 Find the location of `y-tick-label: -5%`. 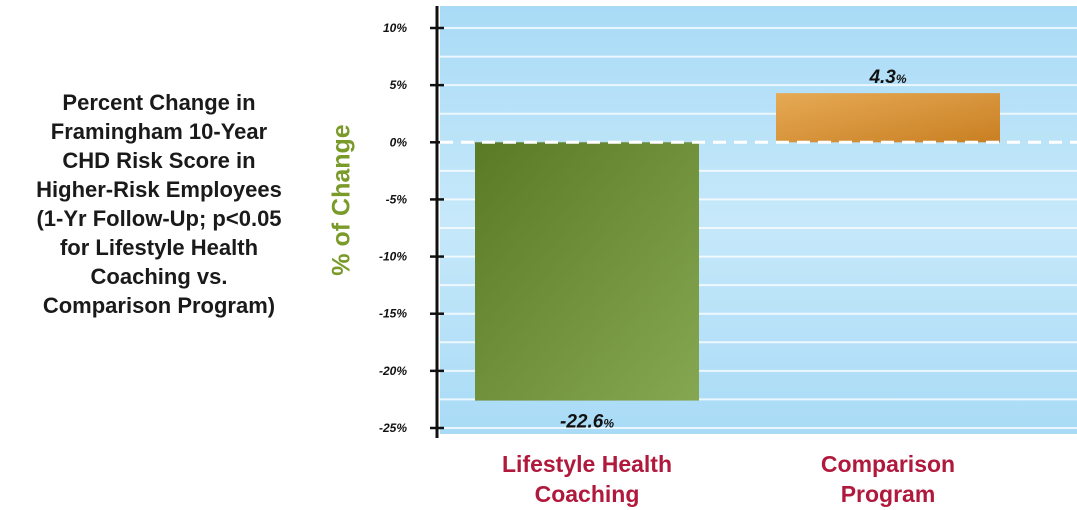

y-tick-label: -5% is located at coordinates (397, 199).